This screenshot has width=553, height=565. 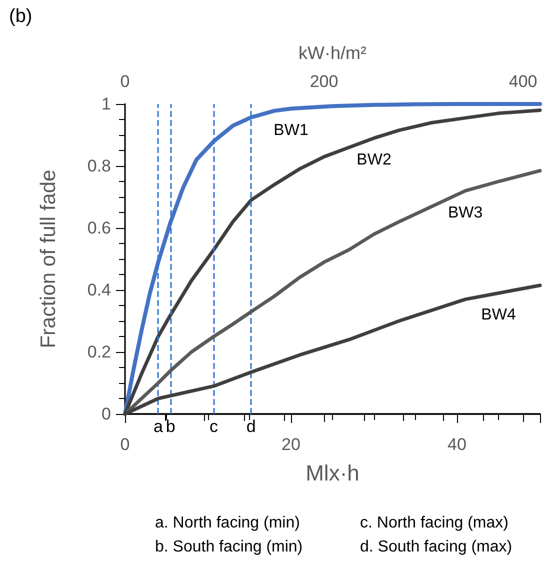 I want to click on x2-tick-label: 400, so click(x=523, y=81).